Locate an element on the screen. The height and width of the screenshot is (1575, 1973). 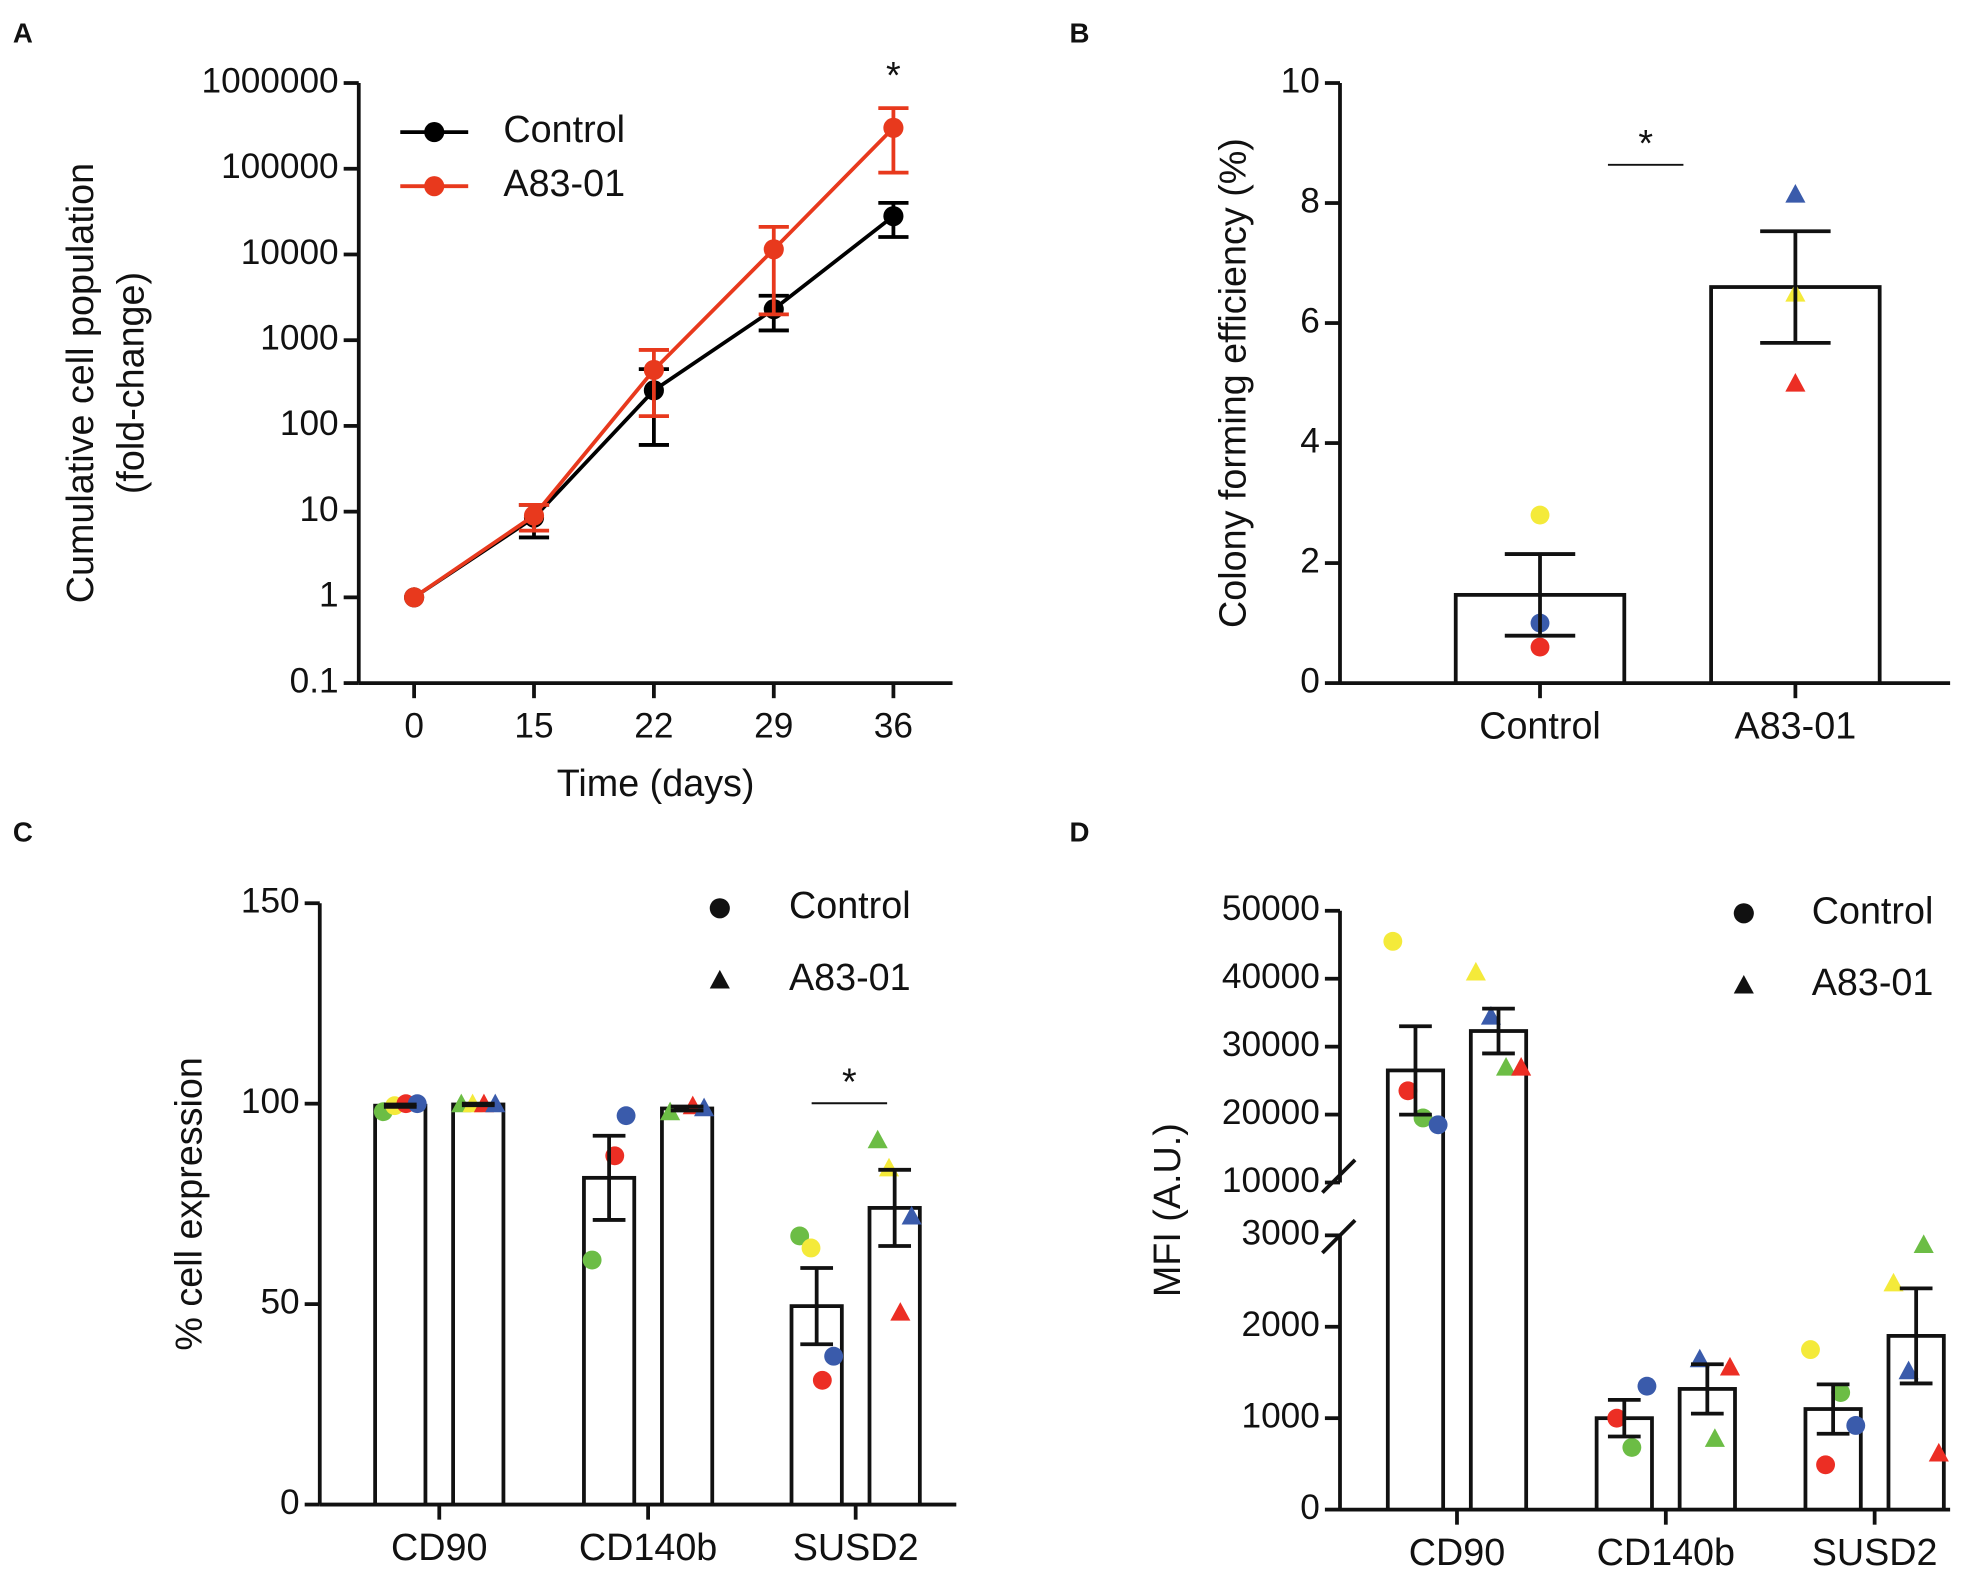
y-tick-label: 100000 is located at coordinates (280, 166).